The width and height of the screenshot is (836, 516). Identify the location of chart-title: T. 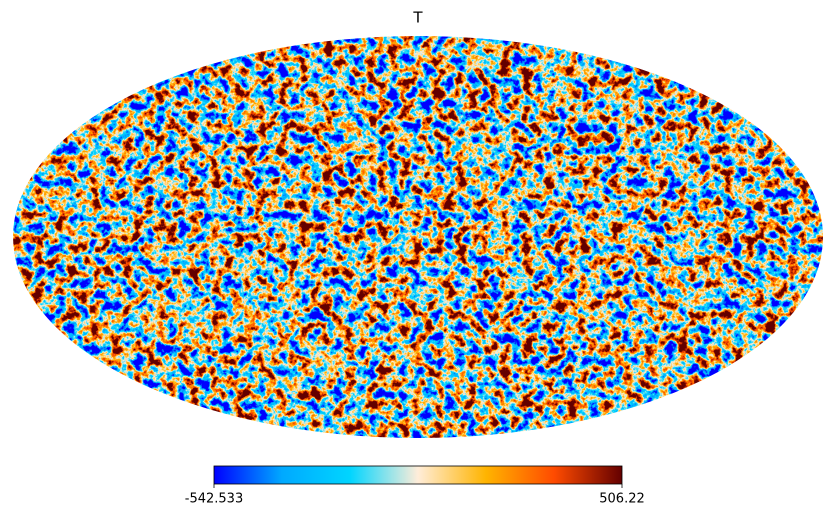
(417, 18).